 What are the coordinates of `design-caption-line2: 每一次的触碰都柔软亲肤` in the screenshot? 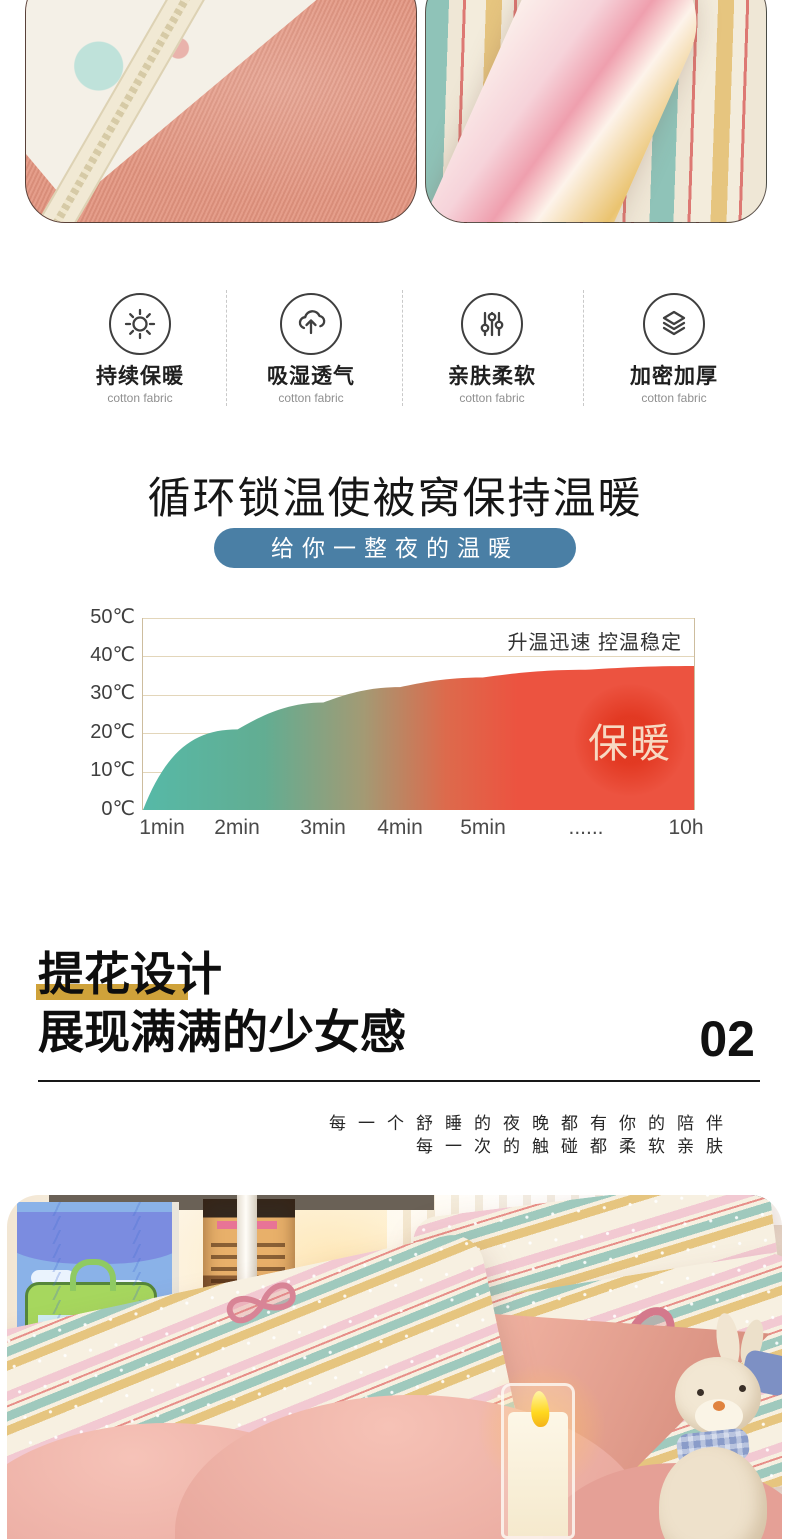 It's located at (575, 1146).